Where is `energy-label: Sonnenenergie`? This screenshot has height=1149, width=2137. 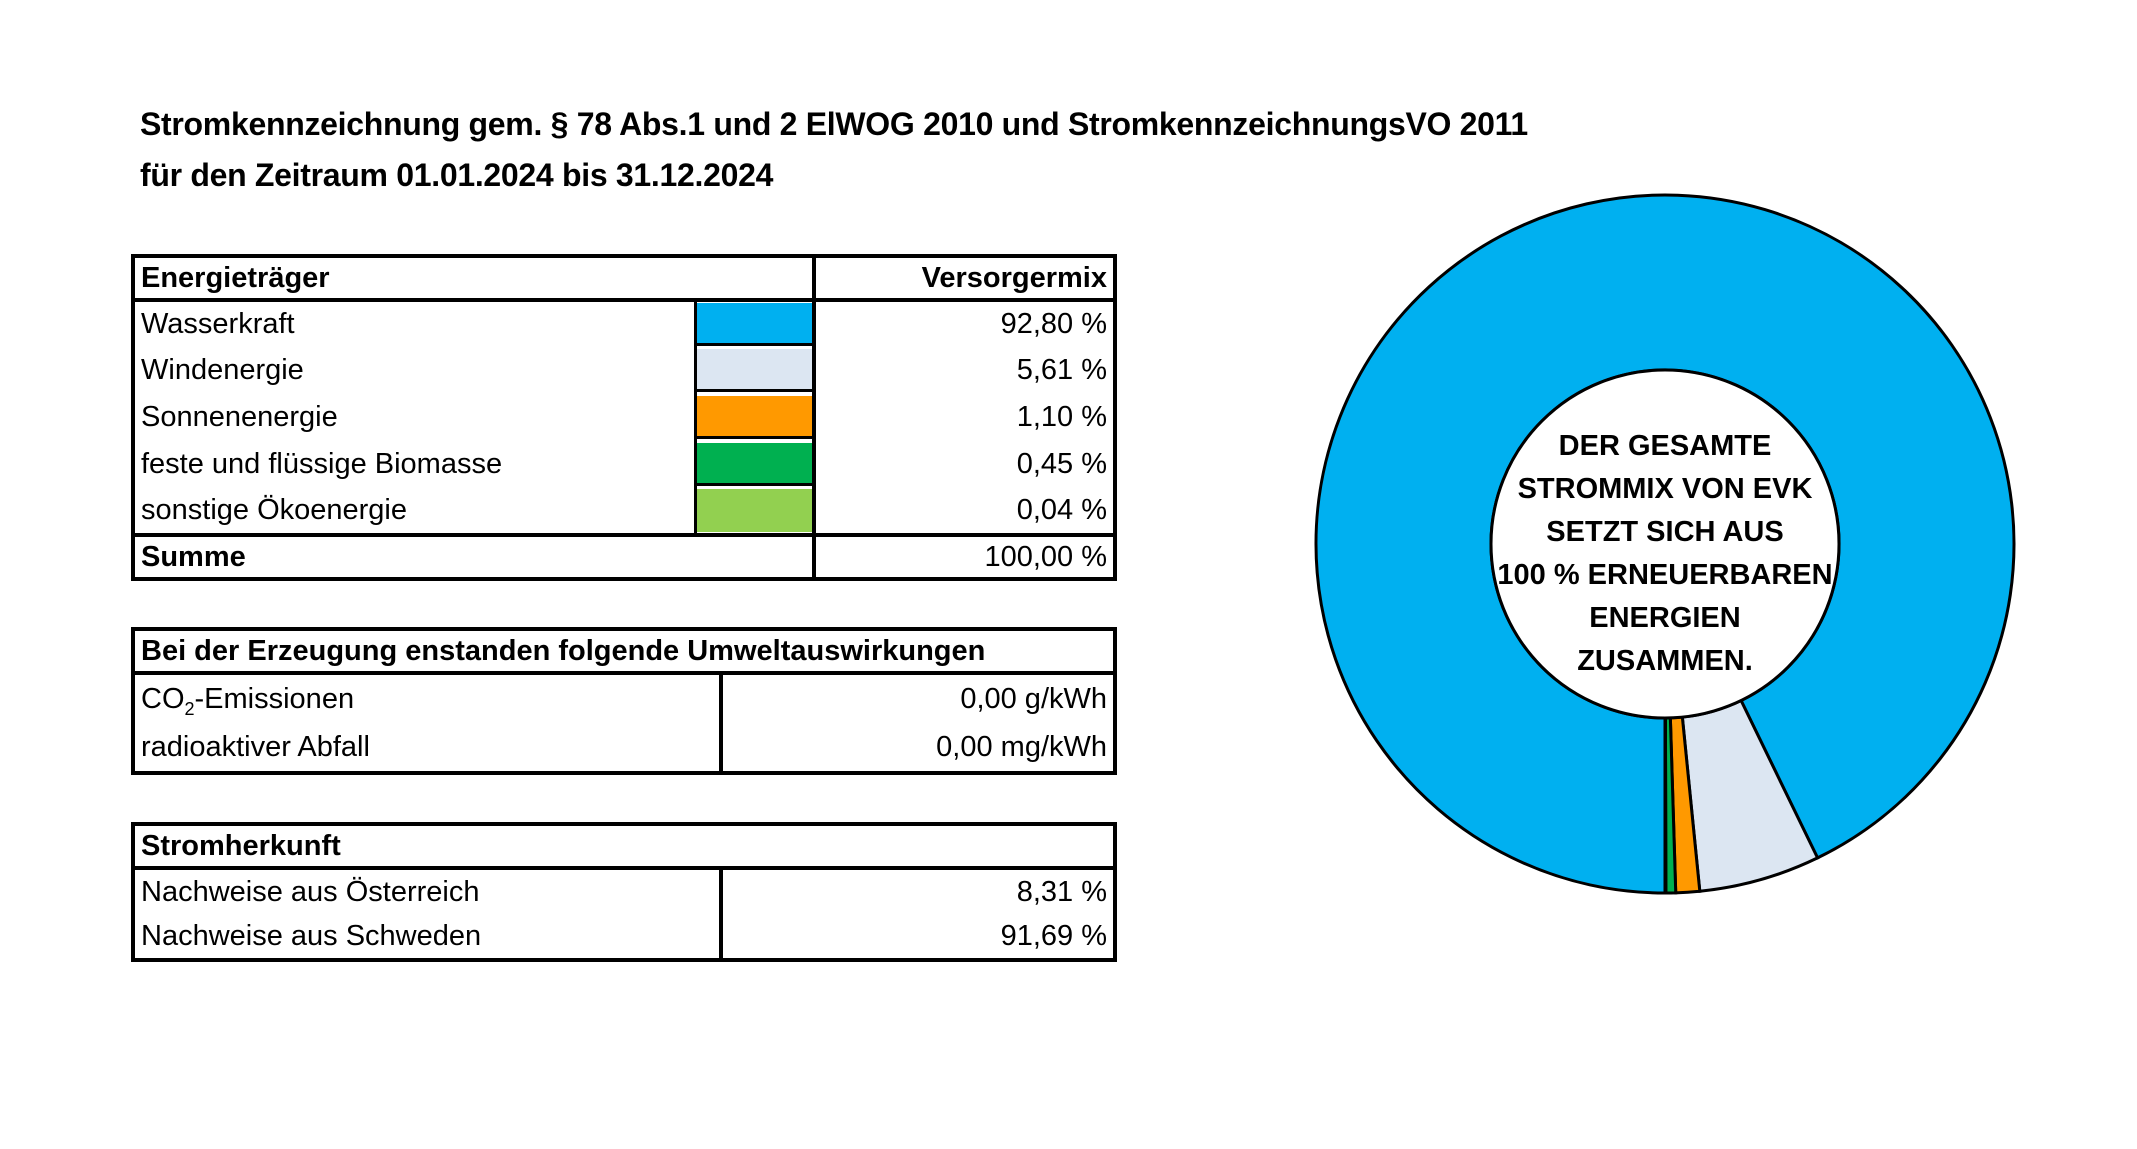
energy-label: Sonnenenergie is located at coordinates (239, 417).